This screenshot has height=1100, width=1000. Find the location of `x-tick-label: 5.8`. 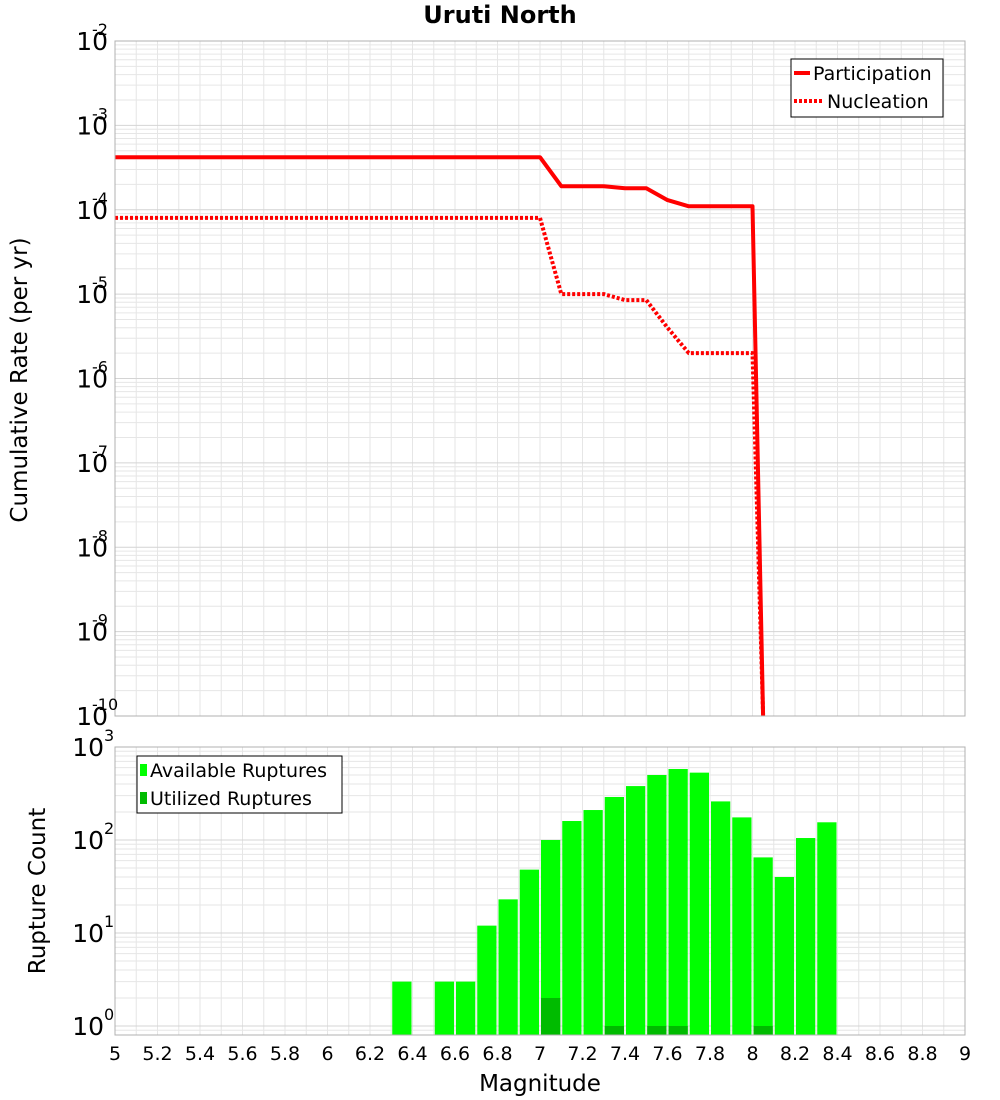

x-tick-label: 5.8 is located at coordinates (285, 1054).